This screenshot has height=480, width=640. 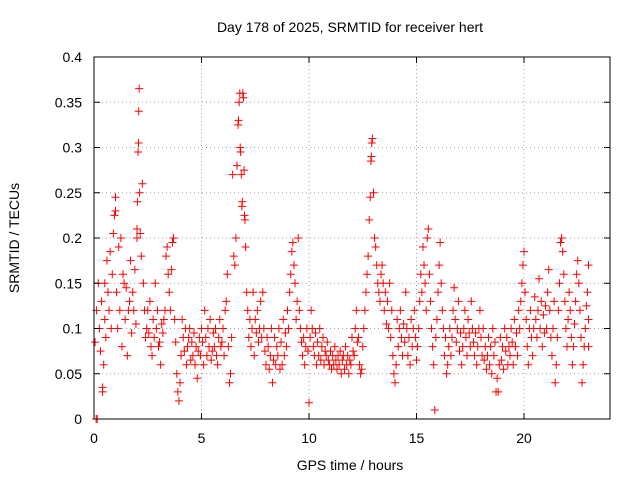 I want to click on y-tick-label: 0.2, so click(x=73, y=238).